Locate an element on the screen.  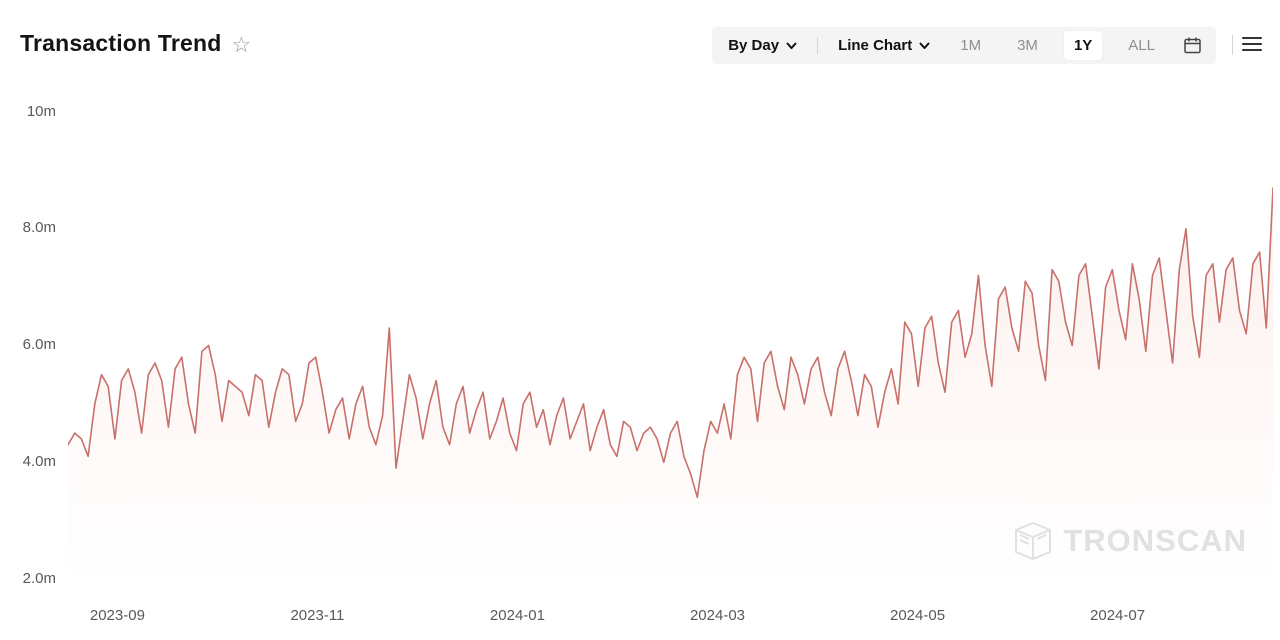
x-axis-label: 2023-09 is located at coordinates (117, 615).